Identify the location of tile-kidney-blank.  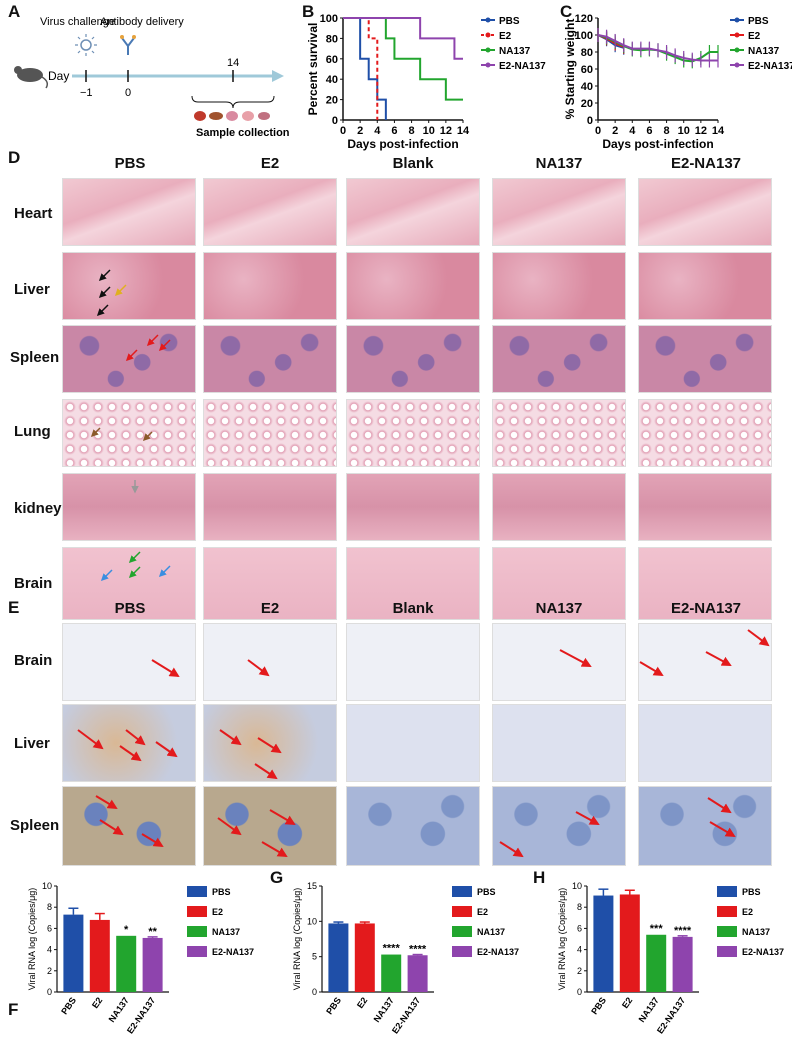
(413, 507).